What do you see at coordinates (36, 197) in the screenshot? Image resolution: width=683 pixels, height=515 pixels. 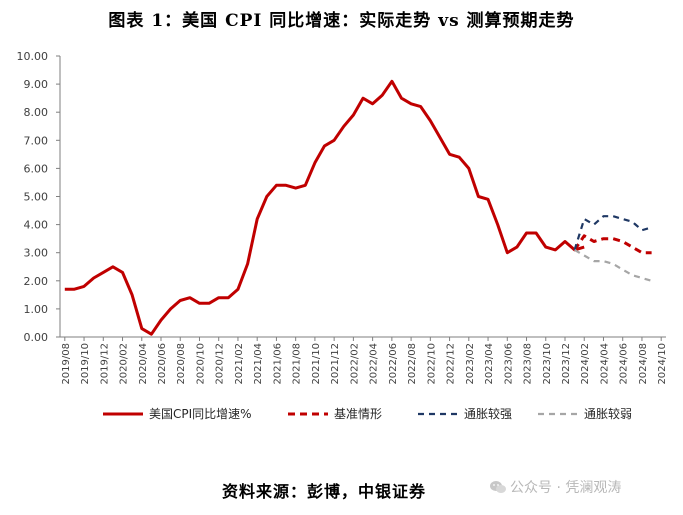 I see `y-tick-label: 5.00` at bounding box center [36, 197].